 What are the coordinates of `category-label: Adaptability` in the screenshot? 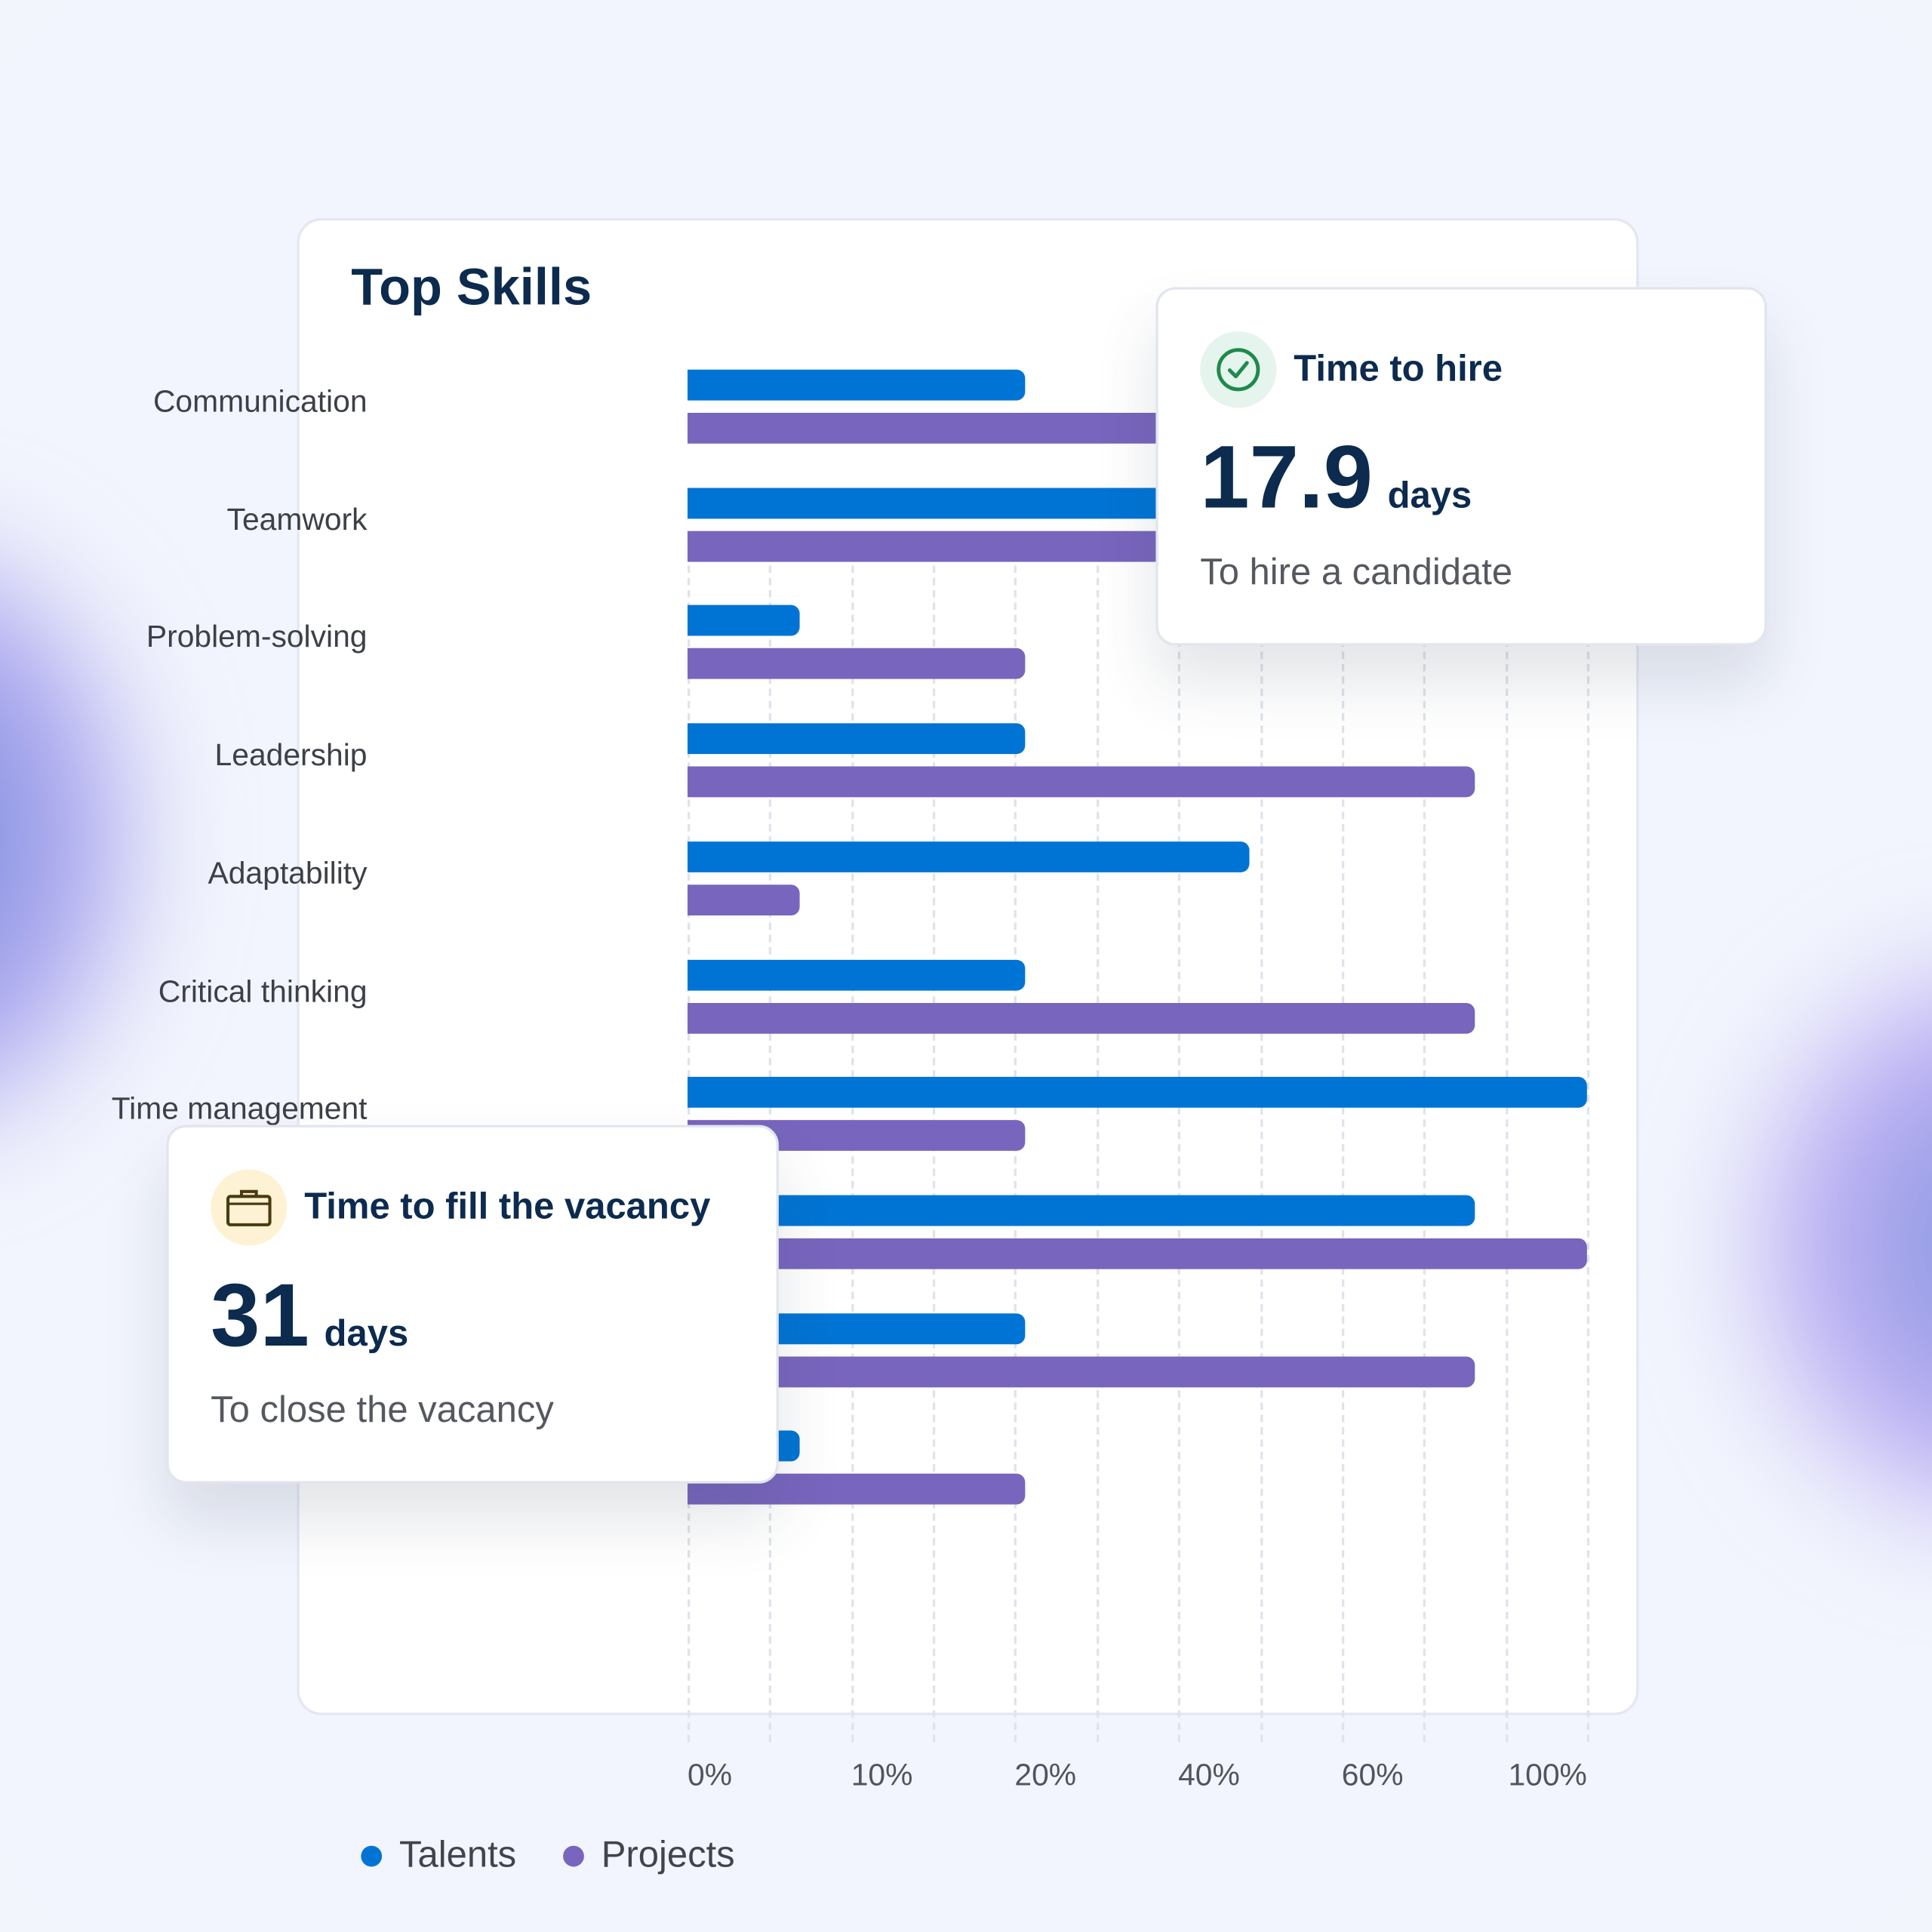 It's located at (288, 873).